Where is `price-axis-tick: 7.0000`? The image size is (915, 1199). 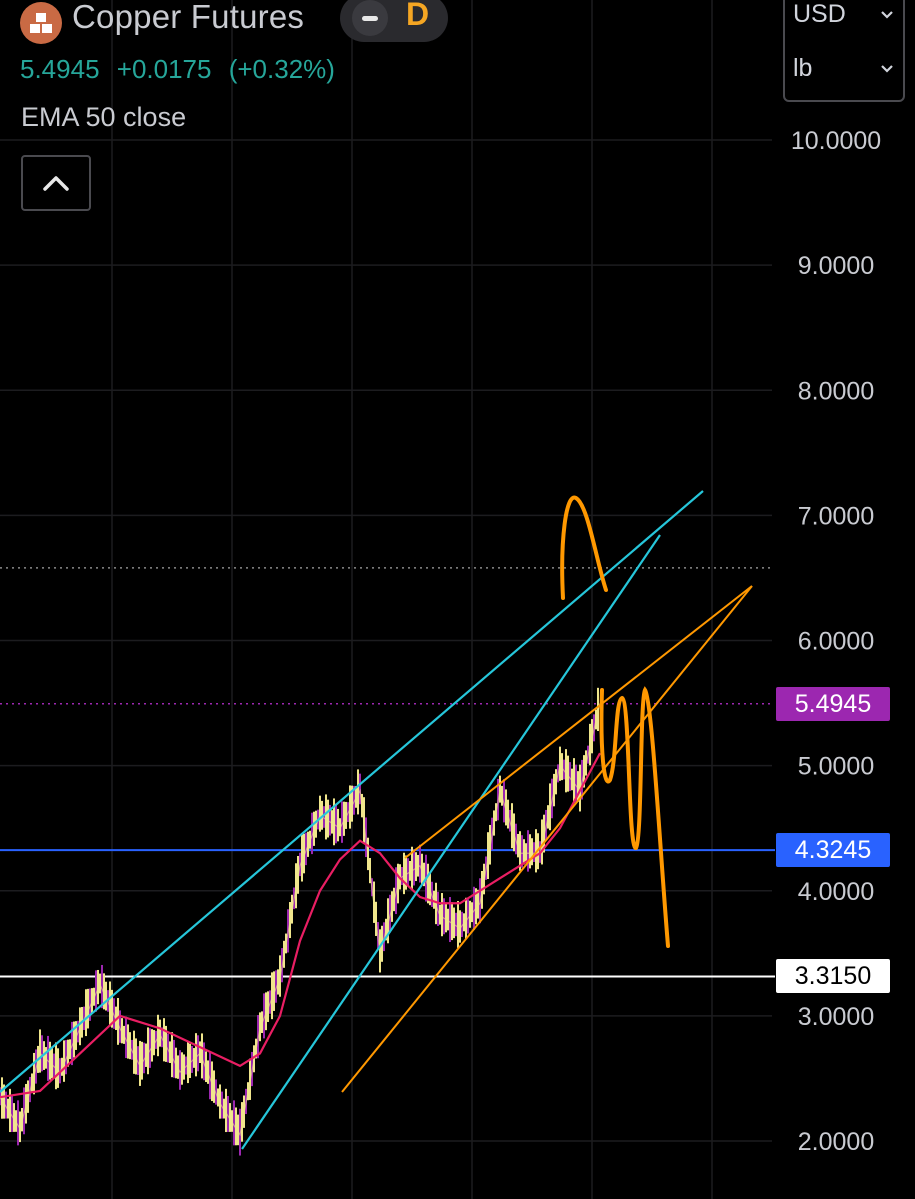 price-axis-tick: 7.0000 is located at coordinates (836, 516).